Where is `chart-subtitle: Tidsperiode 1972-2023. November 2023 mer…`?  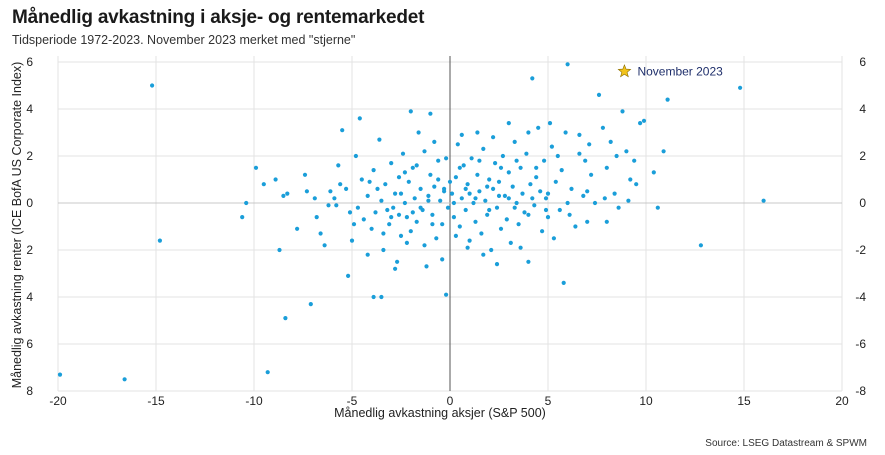 chart-subtitle: Tidsperiode 1972-2023. November 2023 mer… is located at coordinates (184, 40).